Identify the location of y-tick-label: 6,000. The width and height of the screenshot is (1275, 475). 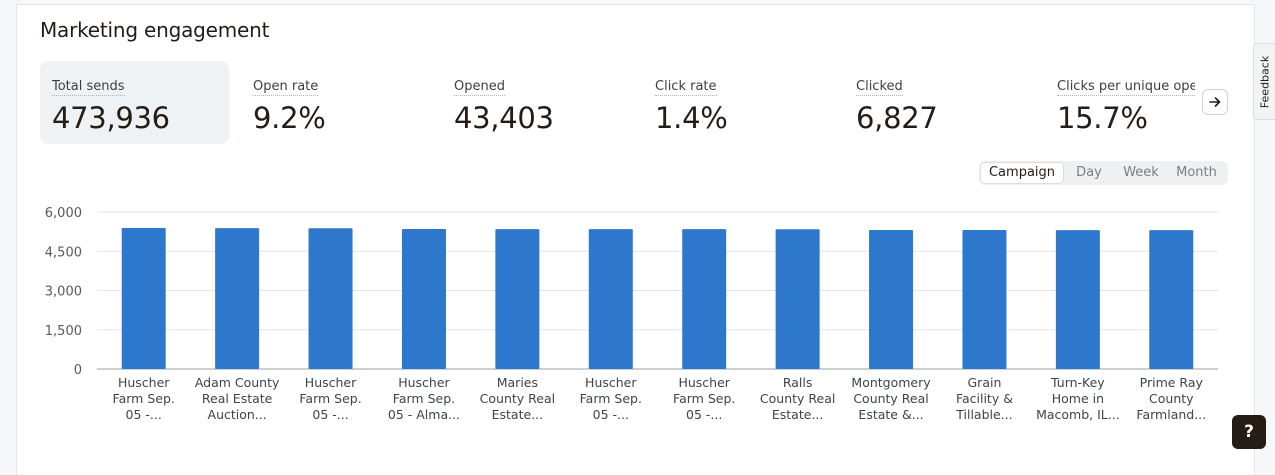
(63, 213).